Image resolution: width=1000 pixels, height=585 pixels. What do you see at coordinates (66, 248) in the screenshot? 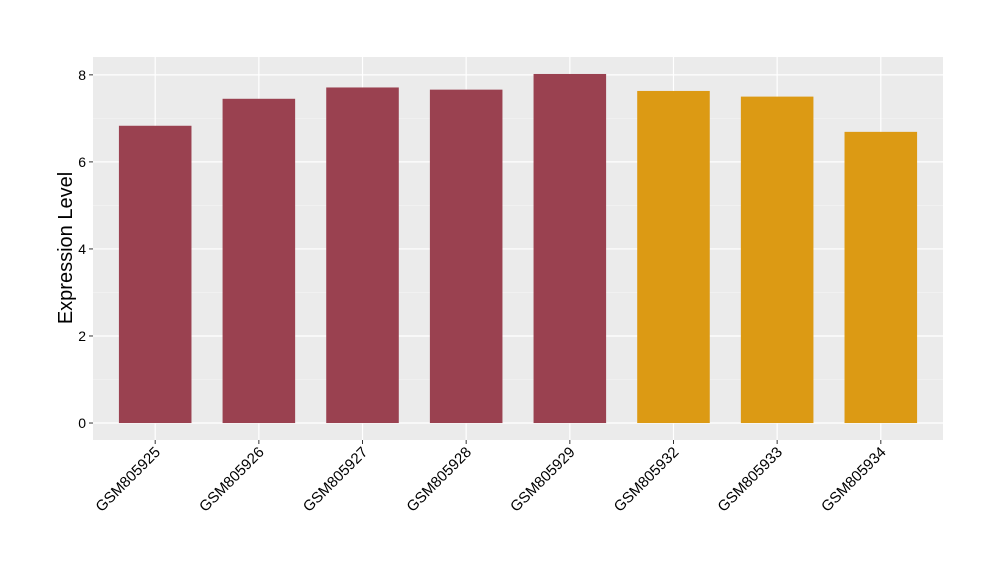
I see `y-axis-label: Expression Level` at bounding box center [66, 248].